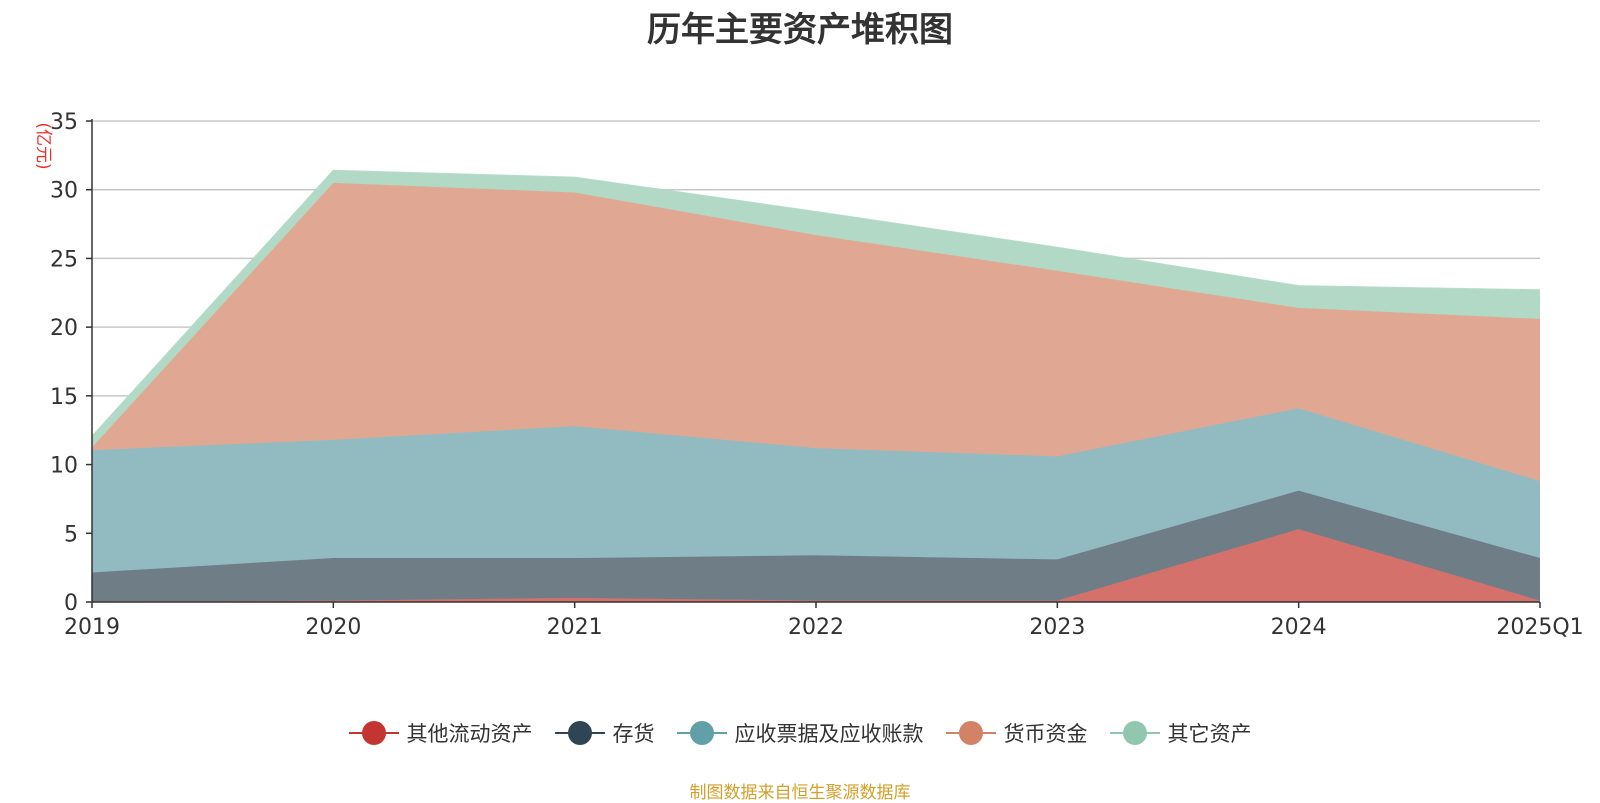 The width and height of the screenshot is (1600, 803). I want to click on y-tick-label: 0, so click(71, 603).